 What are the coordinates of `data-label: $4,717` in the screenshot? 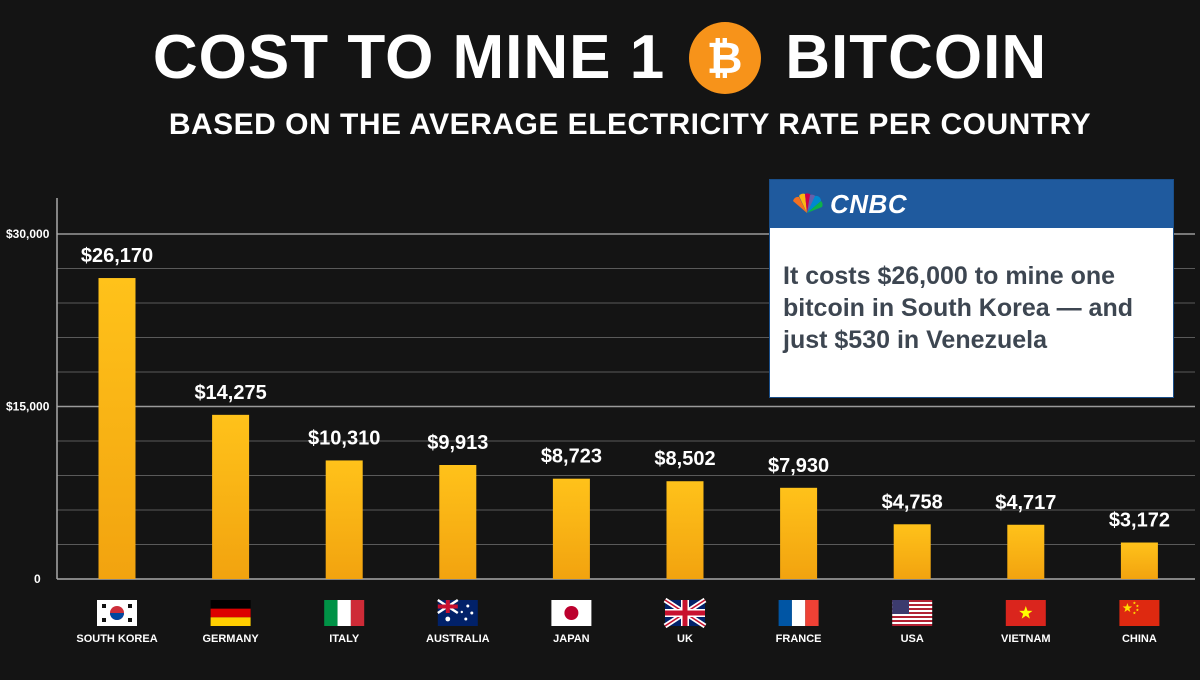 It's located at (1025, 503).